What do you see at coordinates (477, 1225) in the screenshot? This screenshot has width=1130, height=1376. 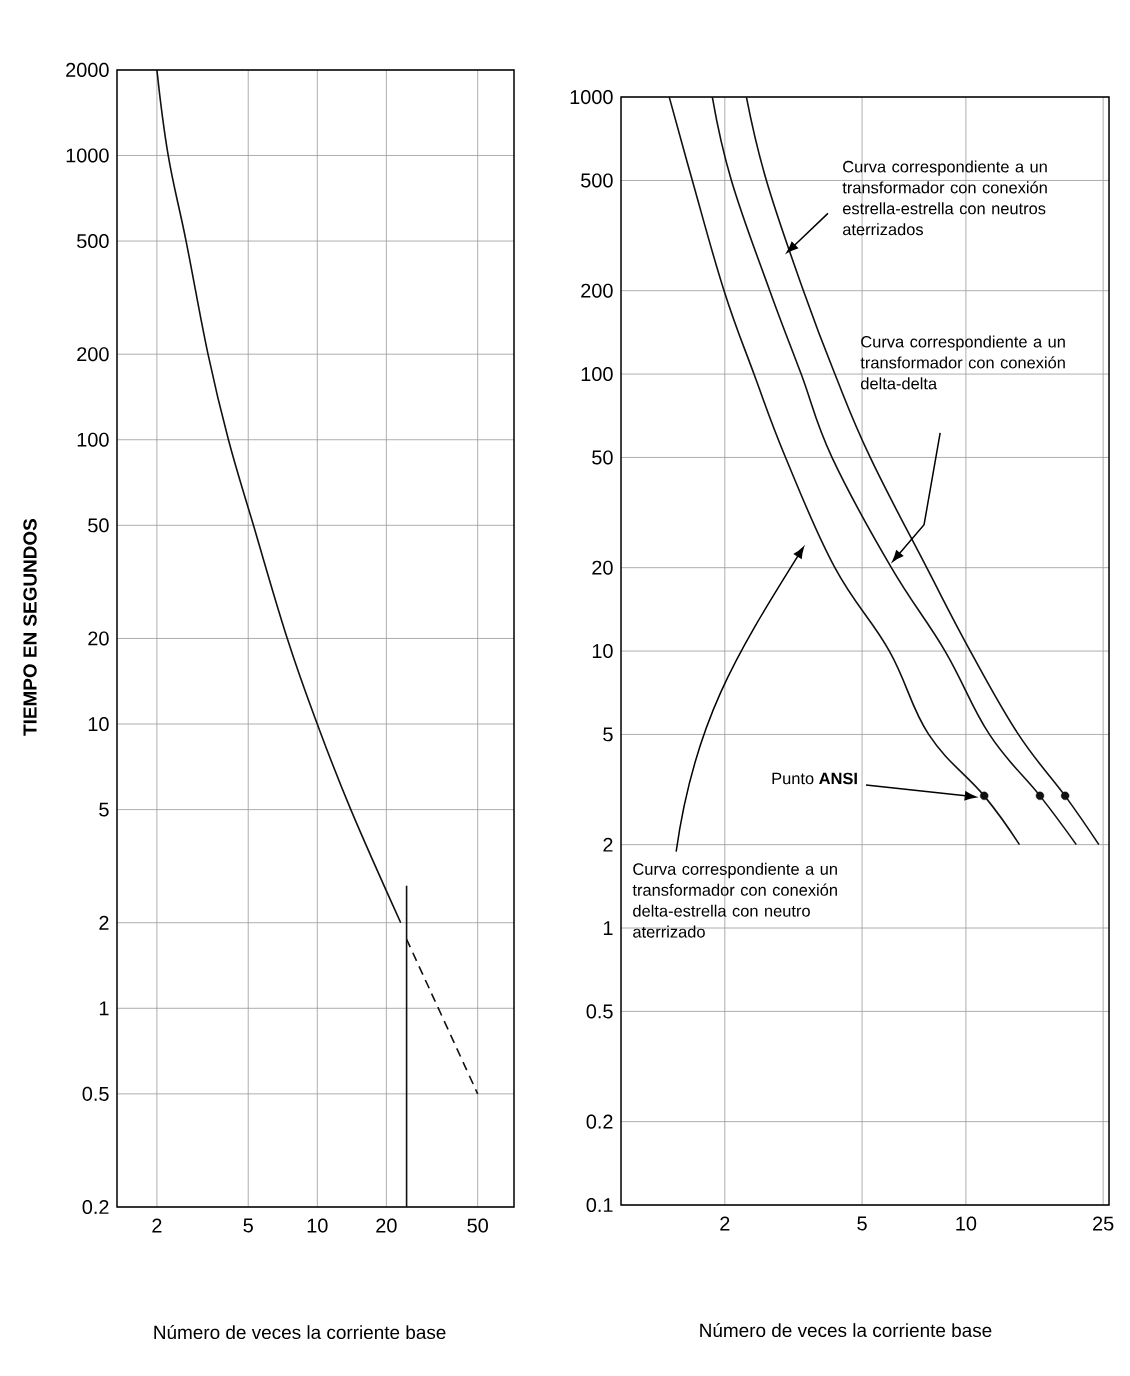 I see `x-tick-label: 50` at bounding box center [477, 1225].